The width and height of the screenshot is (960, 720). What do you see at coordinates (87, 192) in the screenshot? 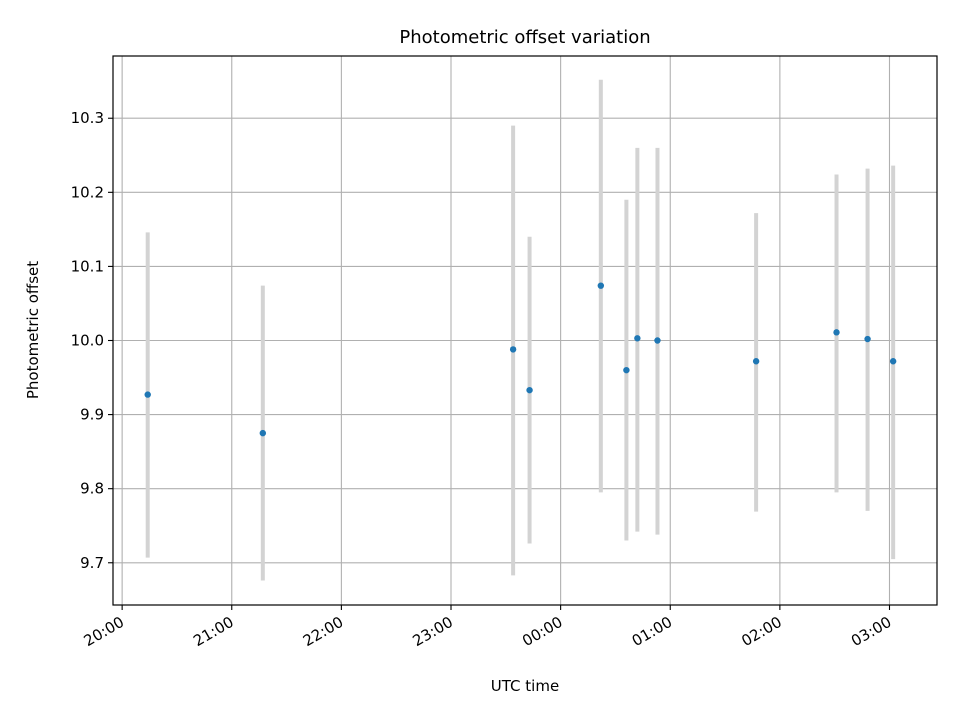
I see `y-tick-label: 10.2` at bounding box center [87, 192].